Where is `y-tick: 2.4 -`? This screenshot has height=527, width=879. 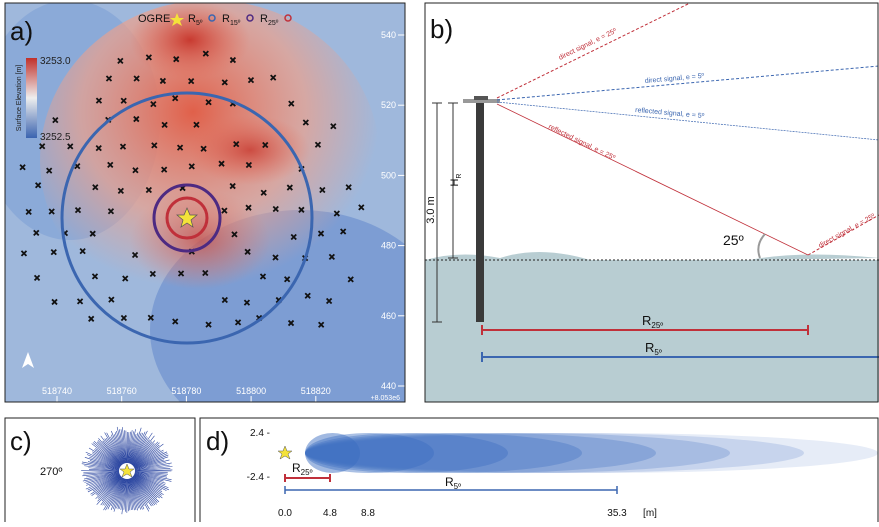 y-tick: 2.4 - is located at coordinates (260, 433).